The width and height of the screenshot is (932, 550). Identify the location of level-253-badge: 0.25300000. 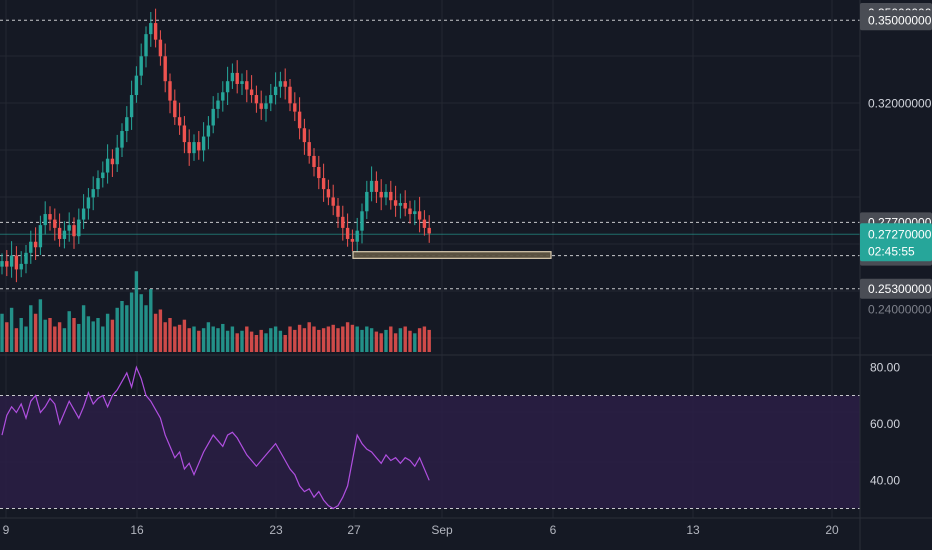
(896, 288).